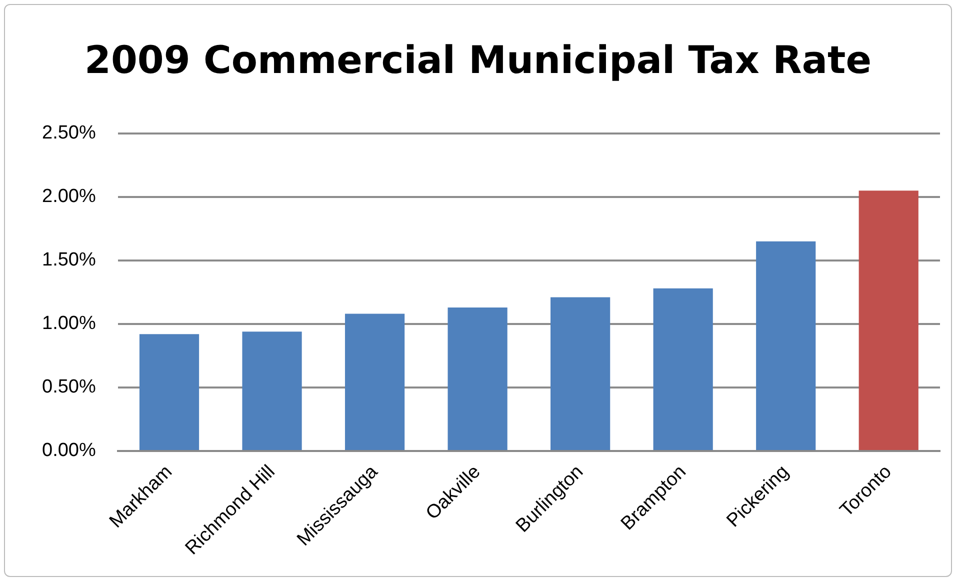  Describe the element at coordinates (69, 133) in the screenshot. I see `y-tick-label: 2.50%` at that location.